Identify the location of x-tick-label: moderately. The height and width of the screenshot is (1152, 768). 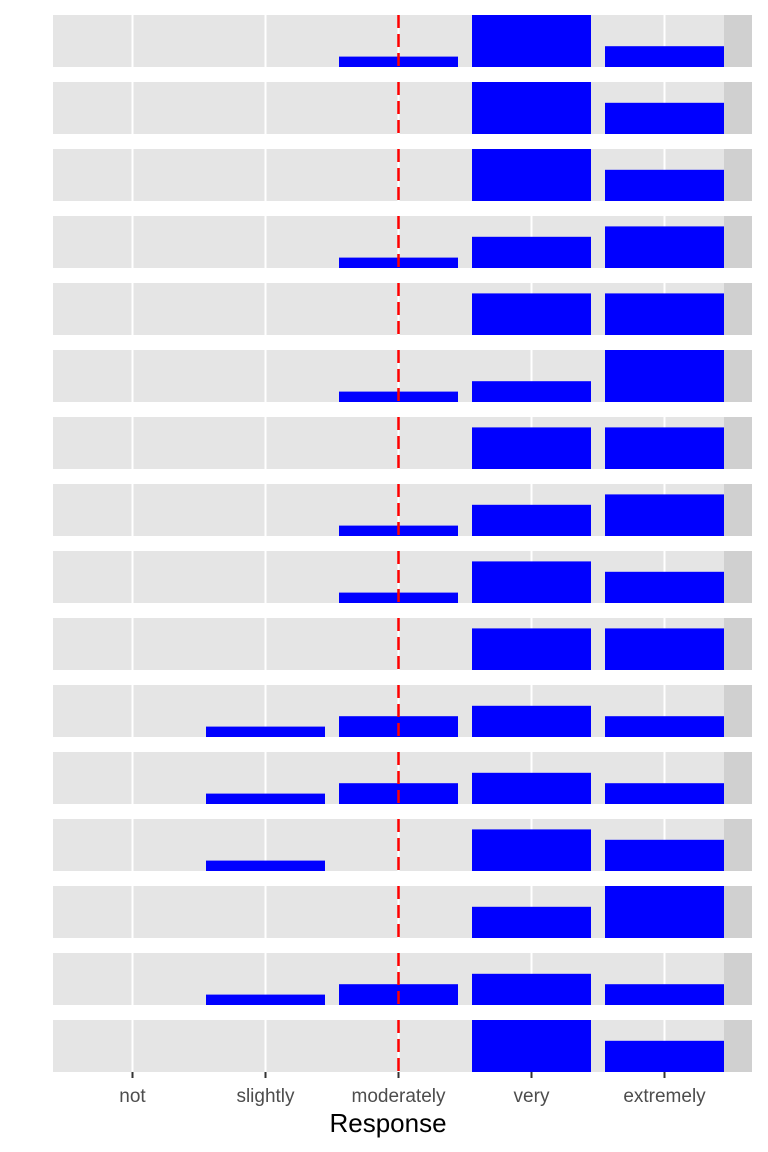
(399, 1096).